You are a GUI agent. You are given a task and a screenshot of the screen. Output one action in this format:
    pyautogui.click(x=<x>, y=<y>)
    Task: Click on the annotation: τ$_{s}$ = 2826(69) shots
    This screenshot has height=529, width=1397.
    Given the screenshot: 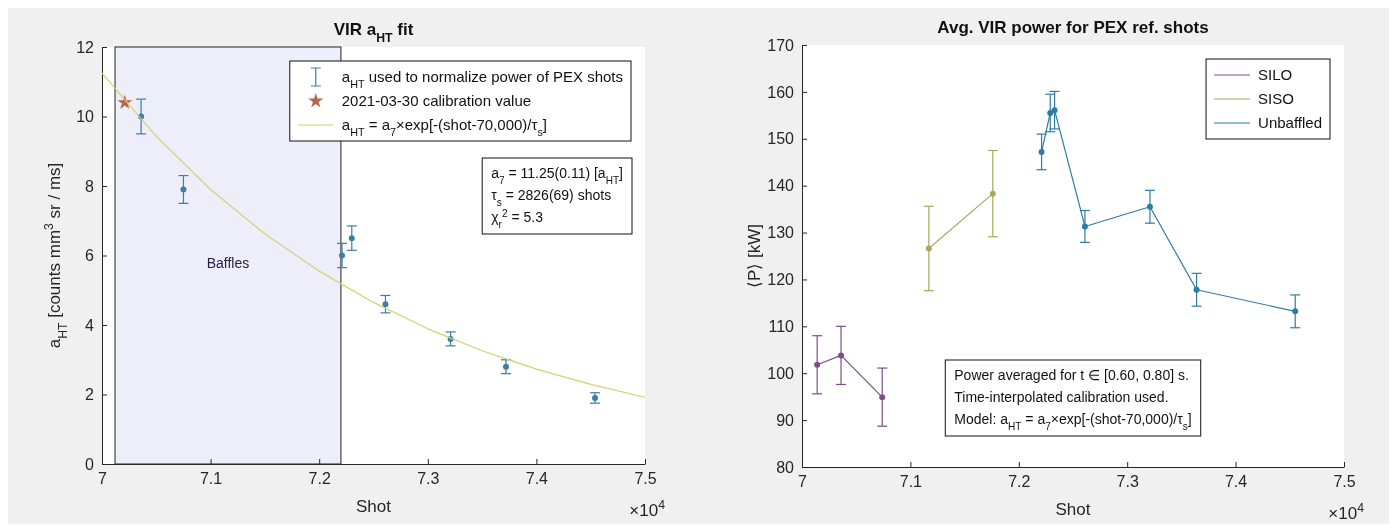 What is the action you would take?
    pyautogui.click(x=551, y=197)
    